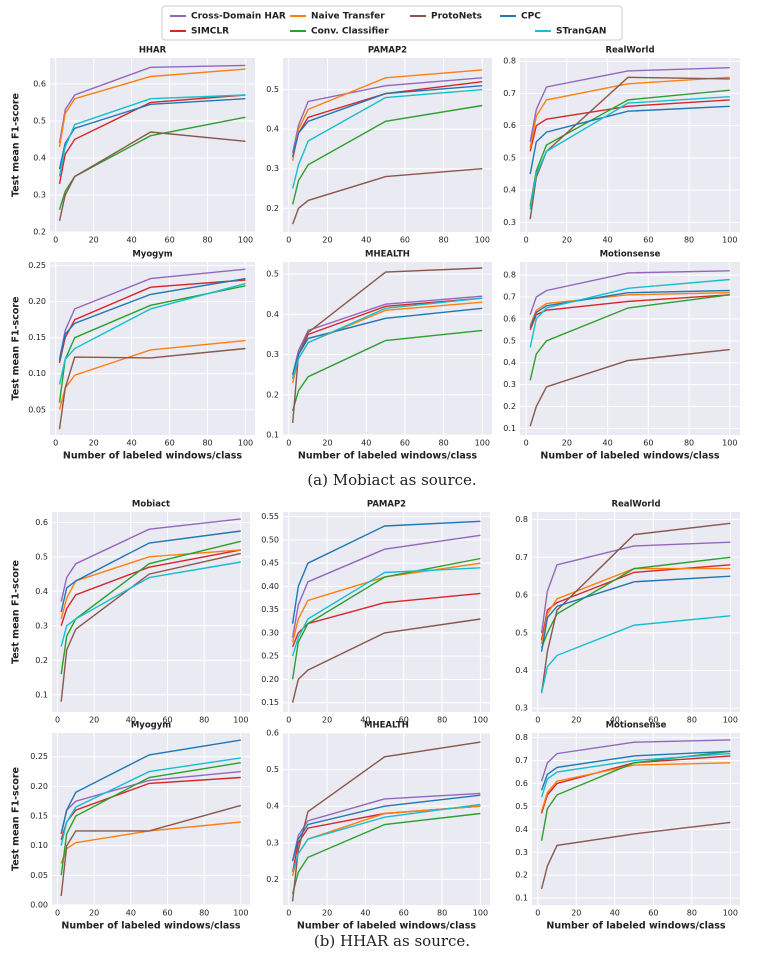 The width and height of the screenshot is (784, 962). What do you see at coordinates (531, 17) in the screenshot?
I see `legend-label: CPC` at bounding box center [531, 17].